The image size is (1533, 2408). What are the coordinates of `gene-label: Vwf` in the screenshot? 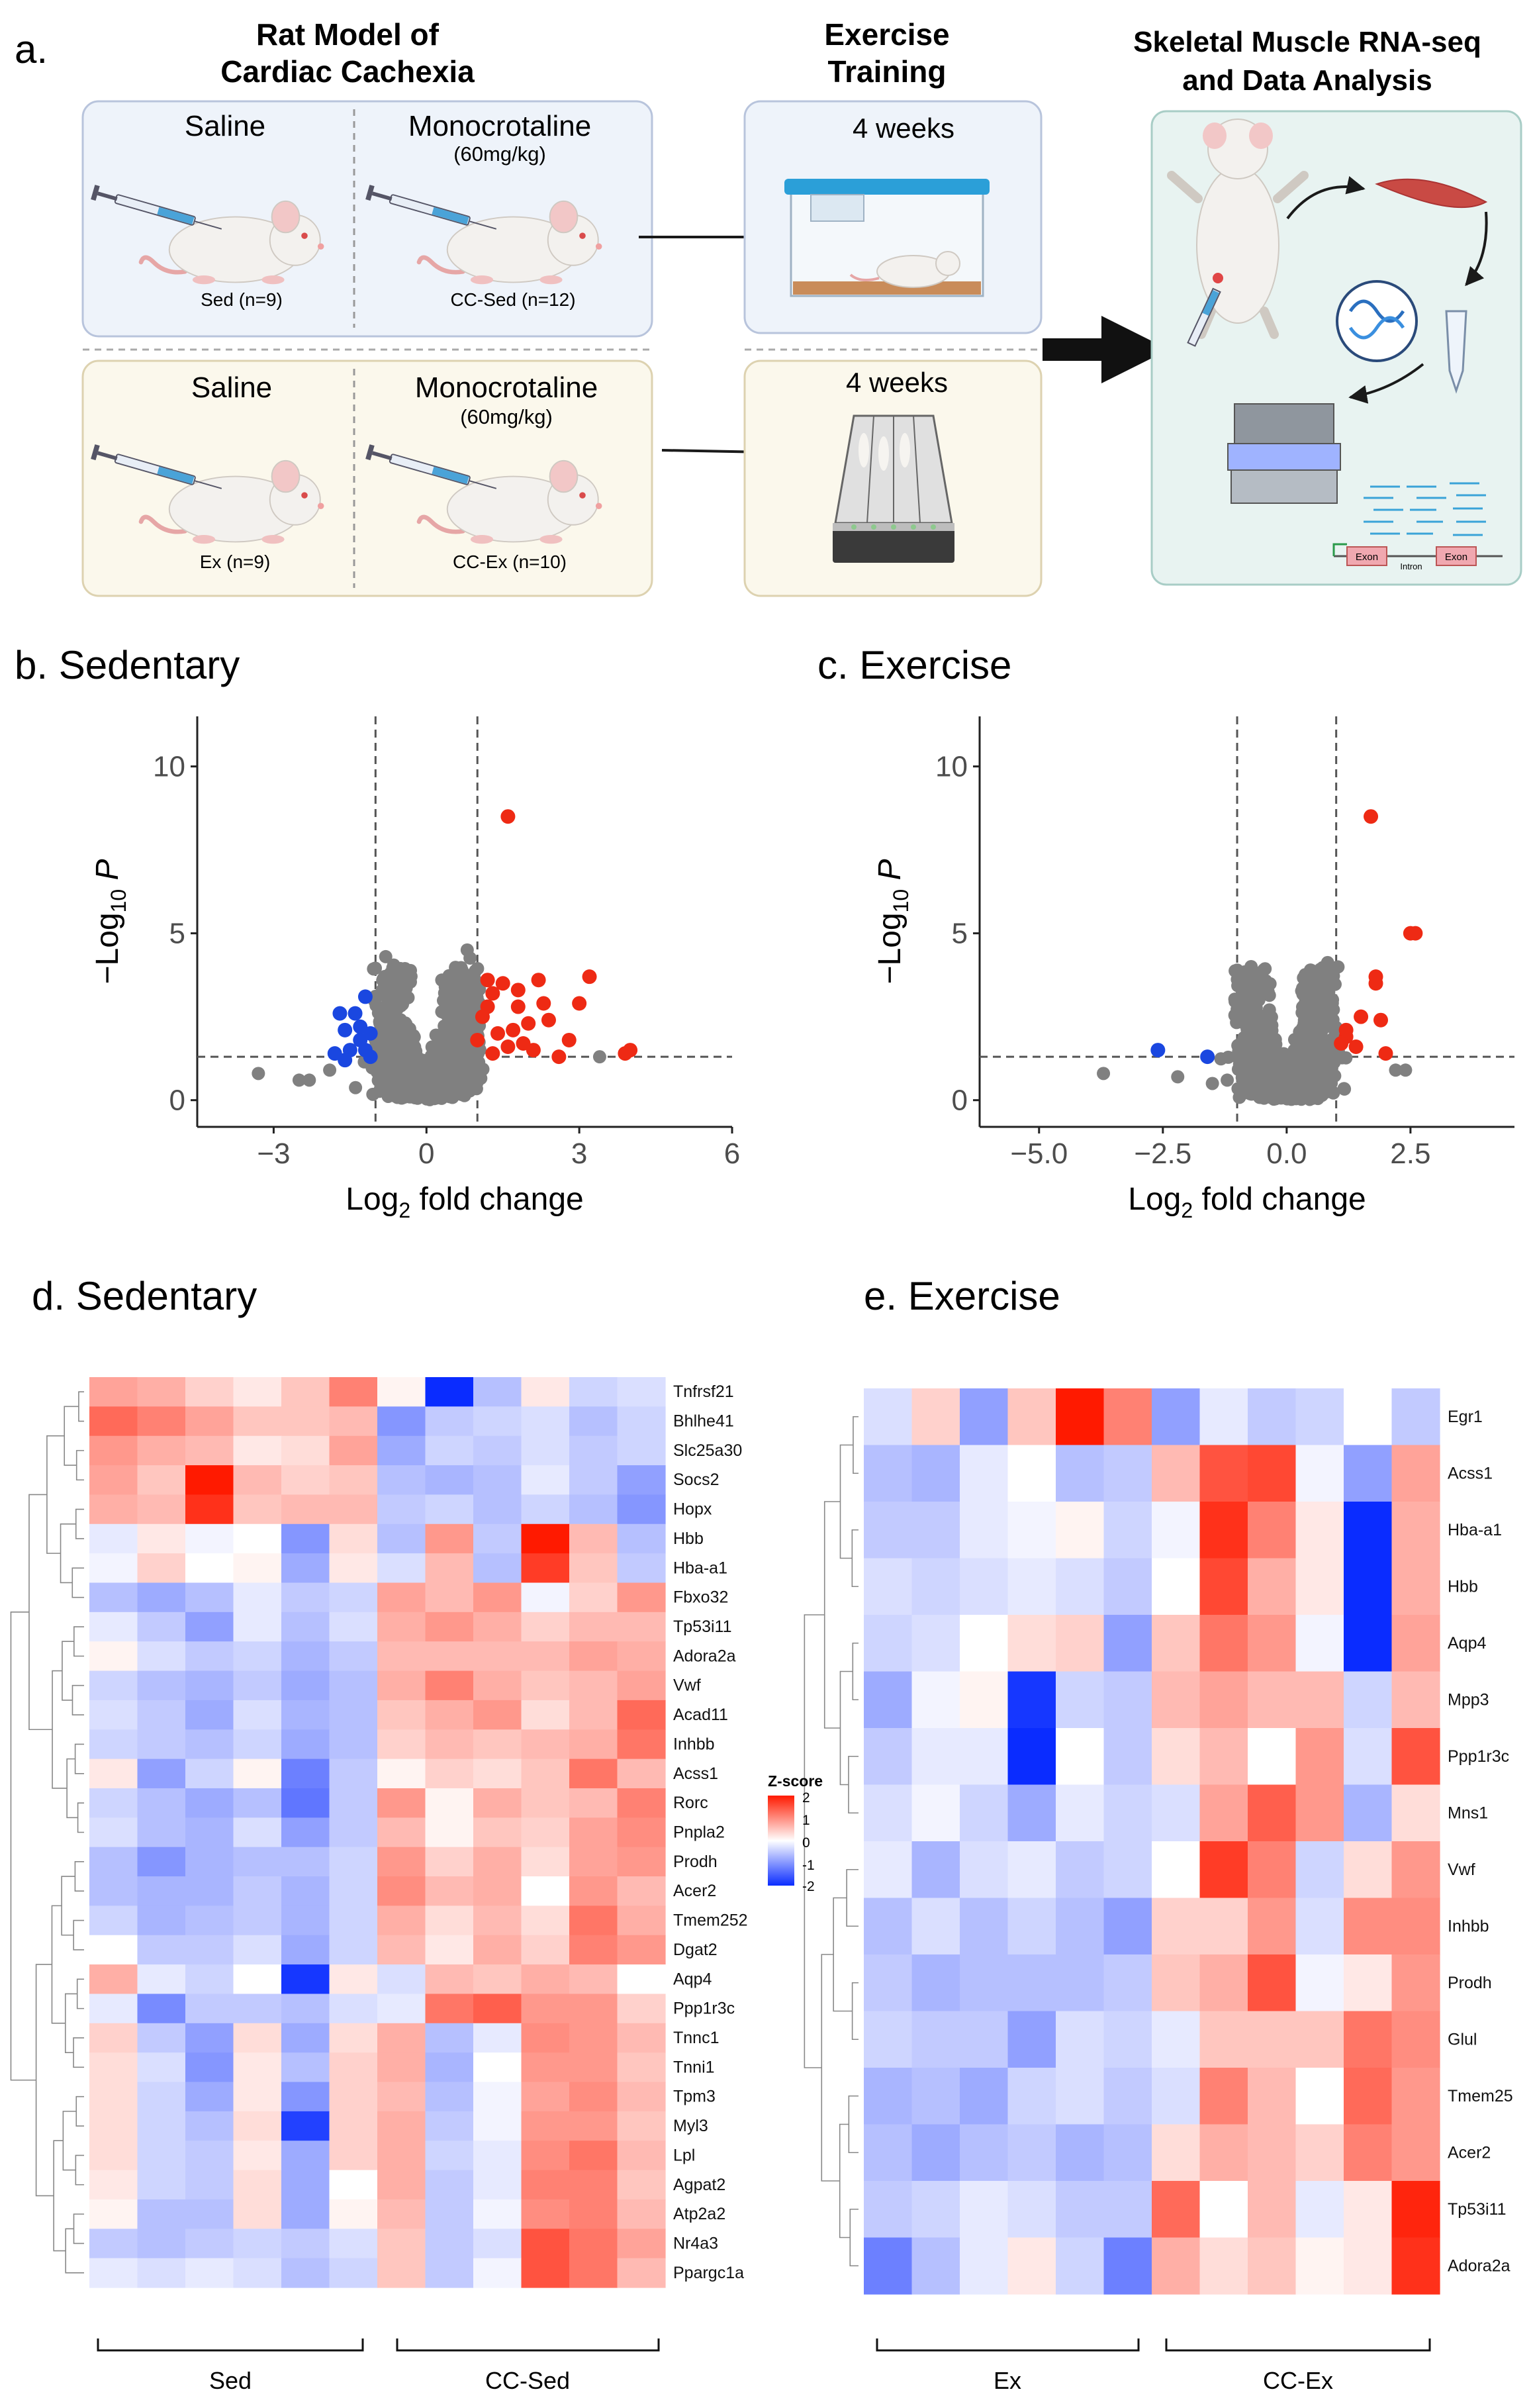 It's located at (1461, 1869).